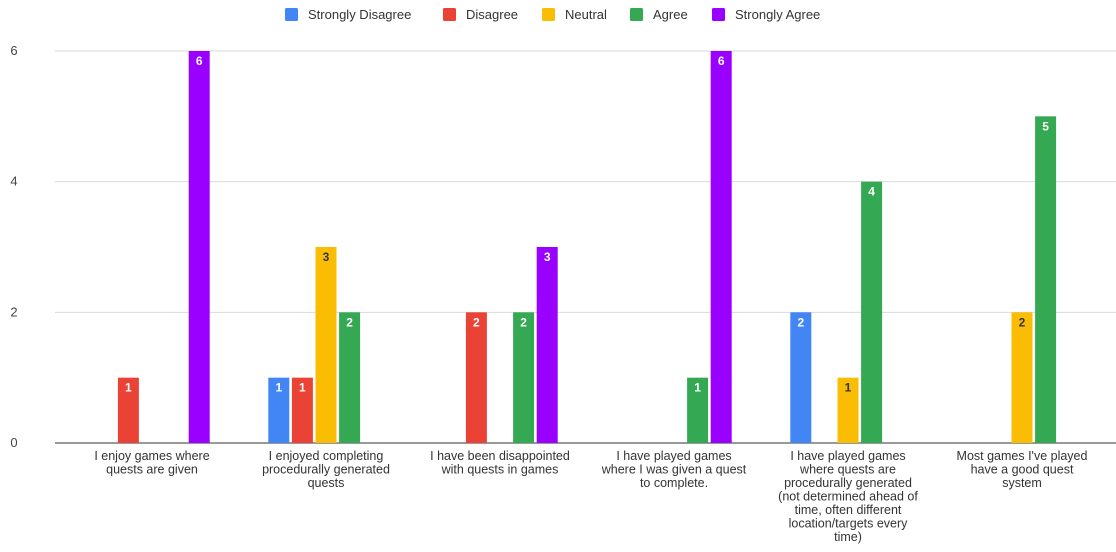  I want to click on legend-label: Neutral, so click(586, 14).